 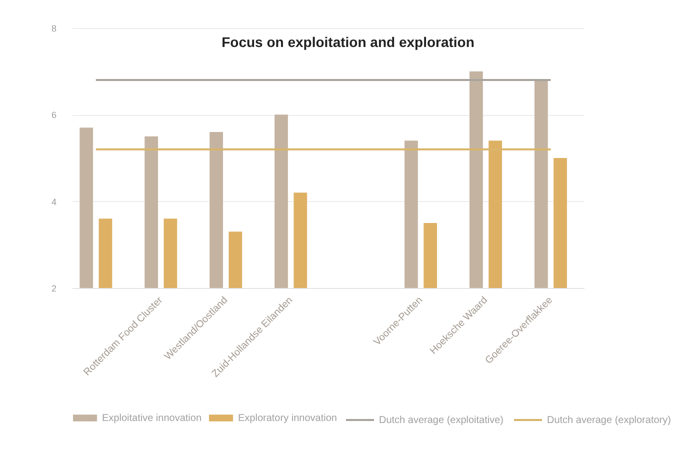 I want to click on y-tick-label: 4, so click(x=53, y=201).